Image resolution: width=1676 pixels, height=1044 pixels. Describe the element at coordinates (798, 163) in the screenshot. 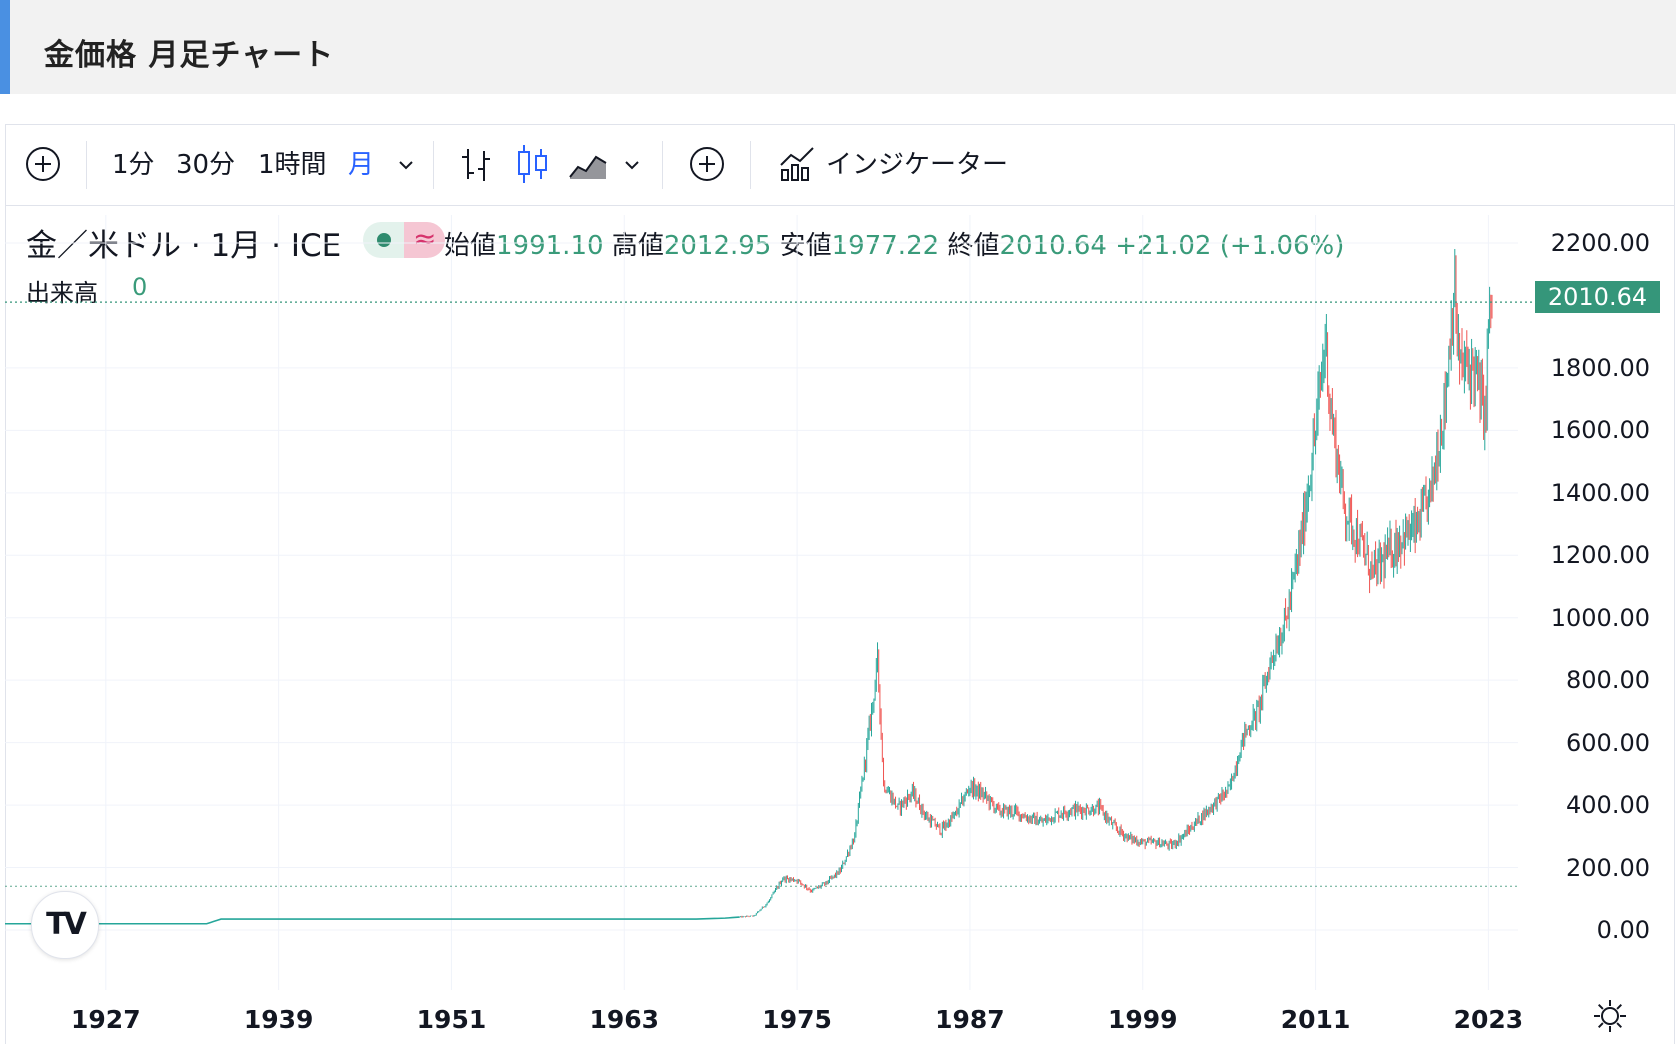

I see `indicators-icon` at that location.